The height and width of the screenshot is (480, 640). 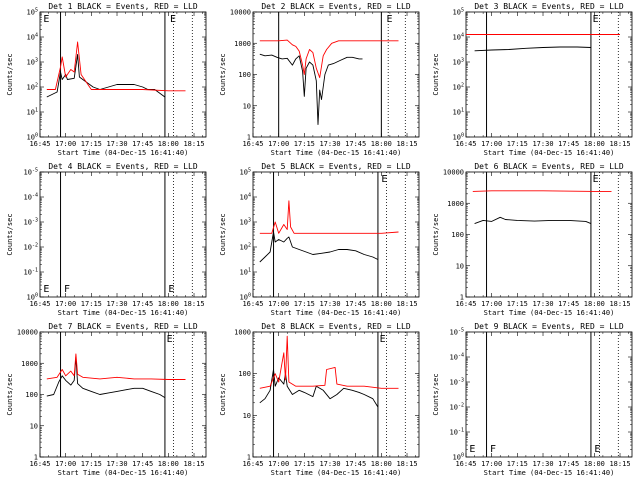 What do you see at coordinates (548, 6) in the screenshot?
I see `chart-title: Det 3 BLACK = Events, RED = LLD` at bounding box center [548, 6].